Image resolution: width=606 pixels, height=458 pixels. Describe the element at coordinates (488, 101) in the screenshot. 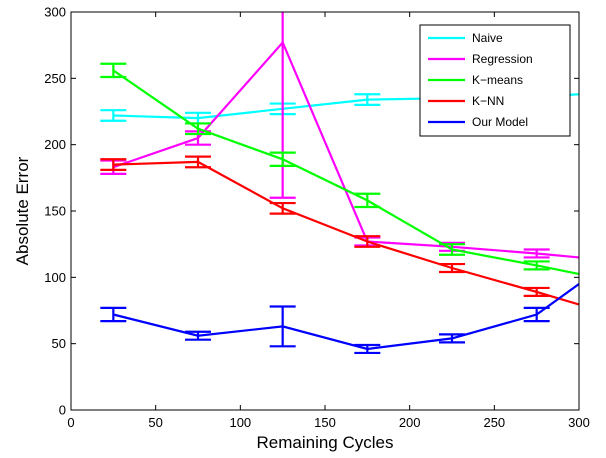

I see `legend-label: K−NN` at that location.